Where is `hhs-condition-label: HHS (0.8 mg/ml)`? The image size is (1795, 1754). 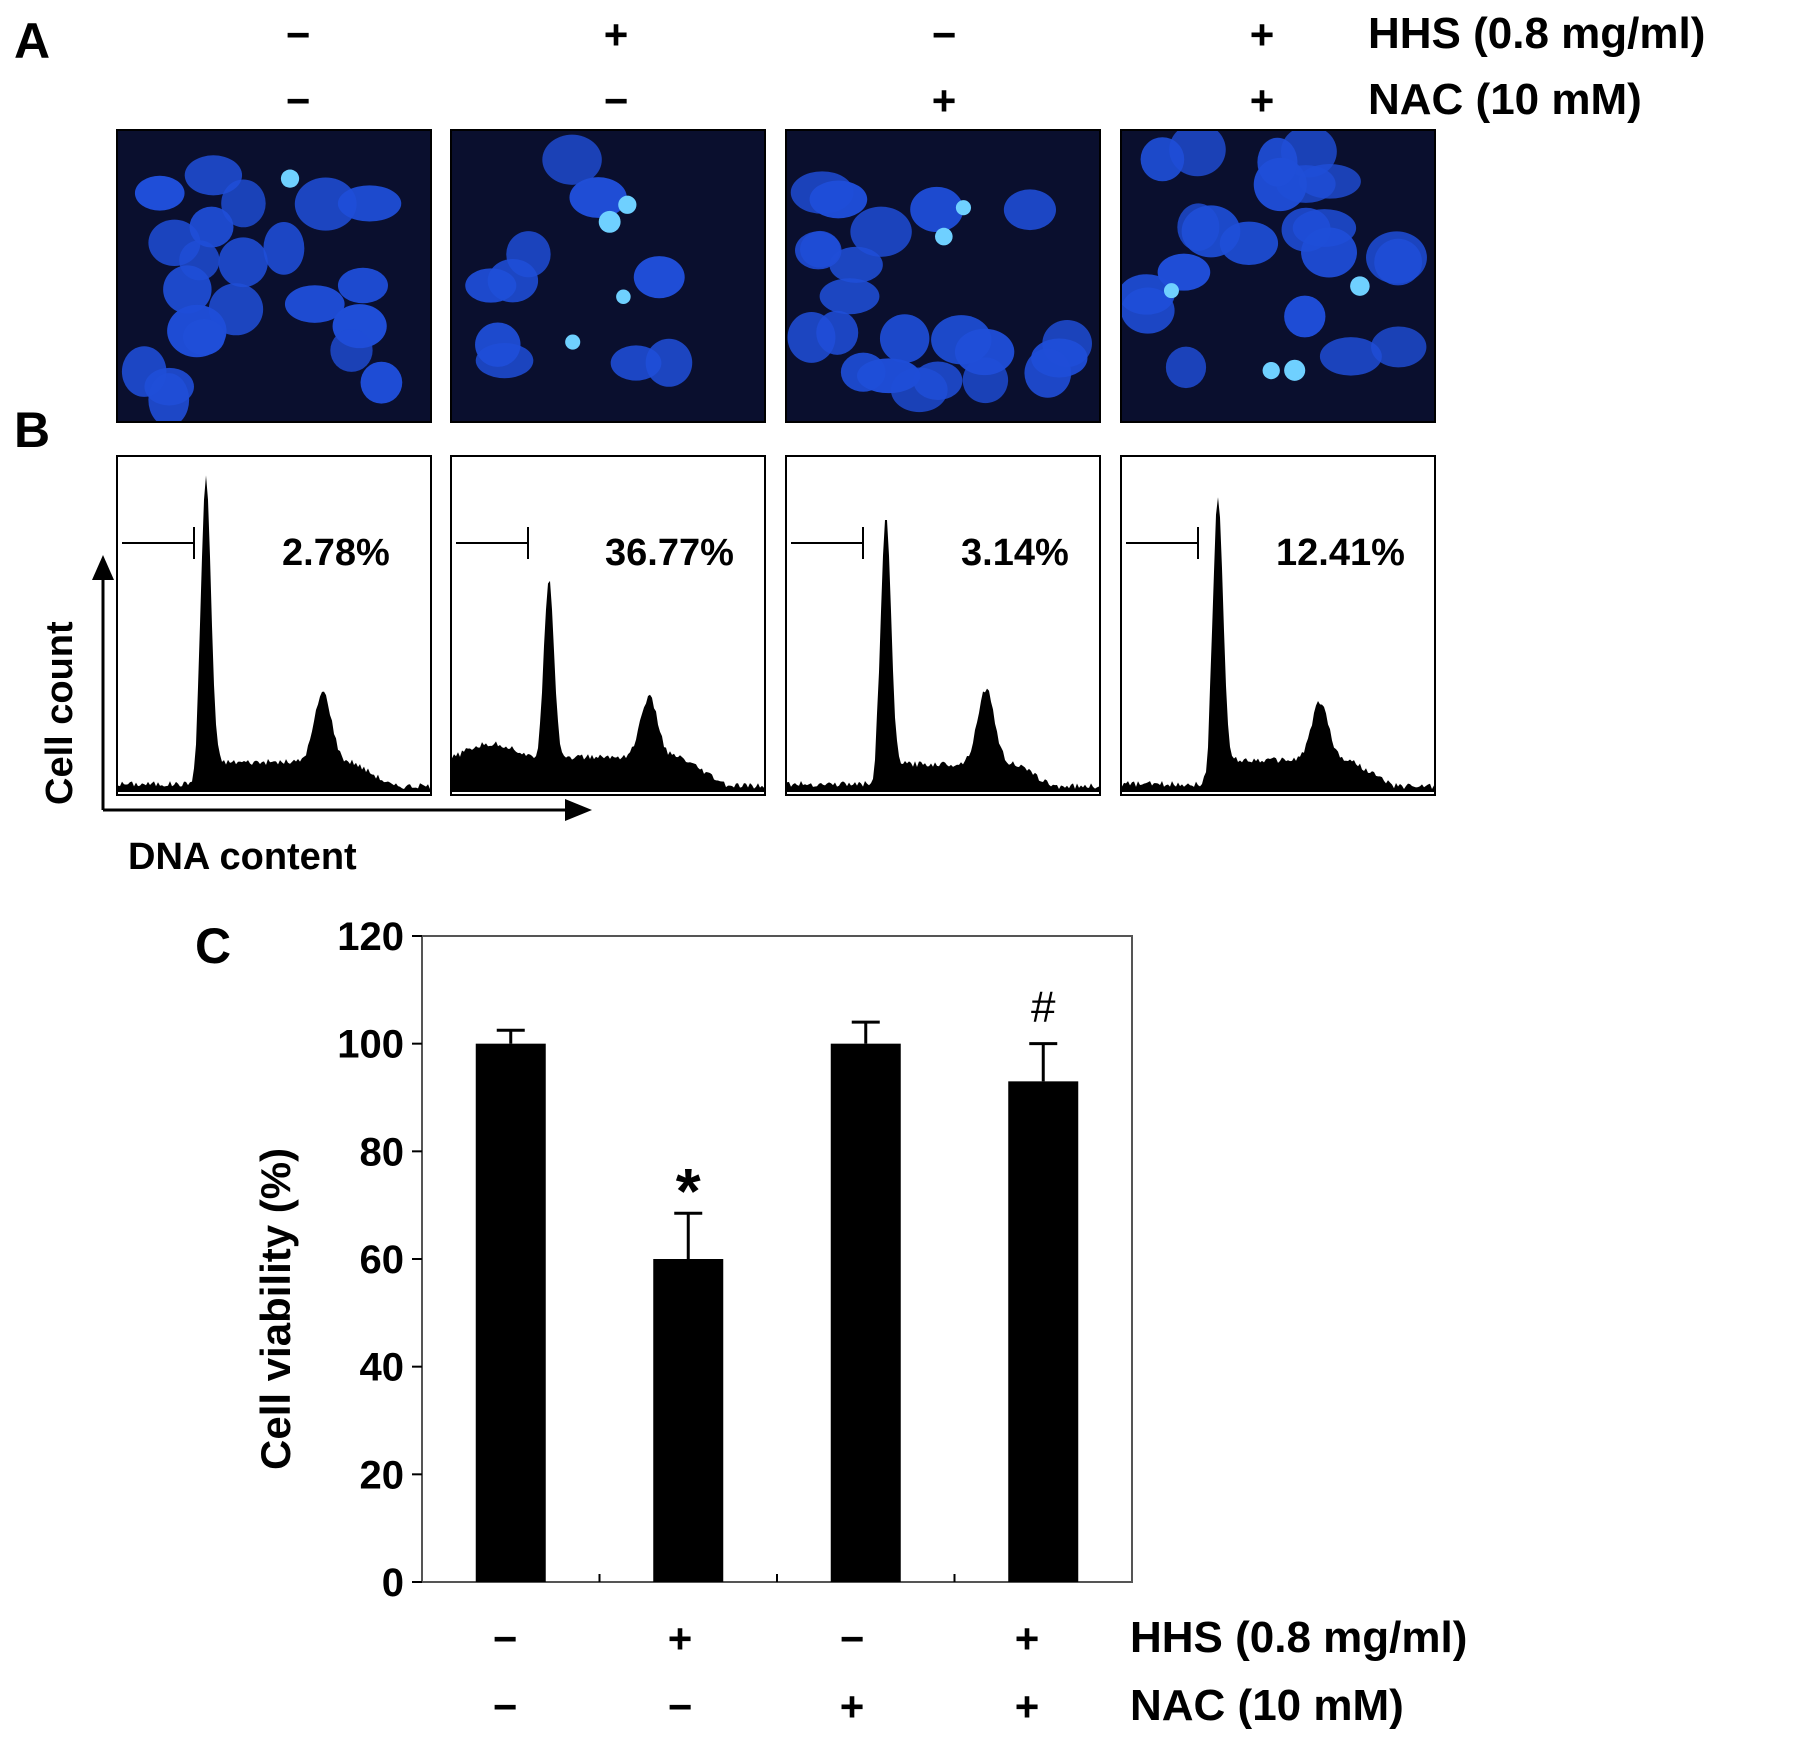
hhs-condition-label: HHS (0.8 mg/ml) is located at coordinates (1537, 33).